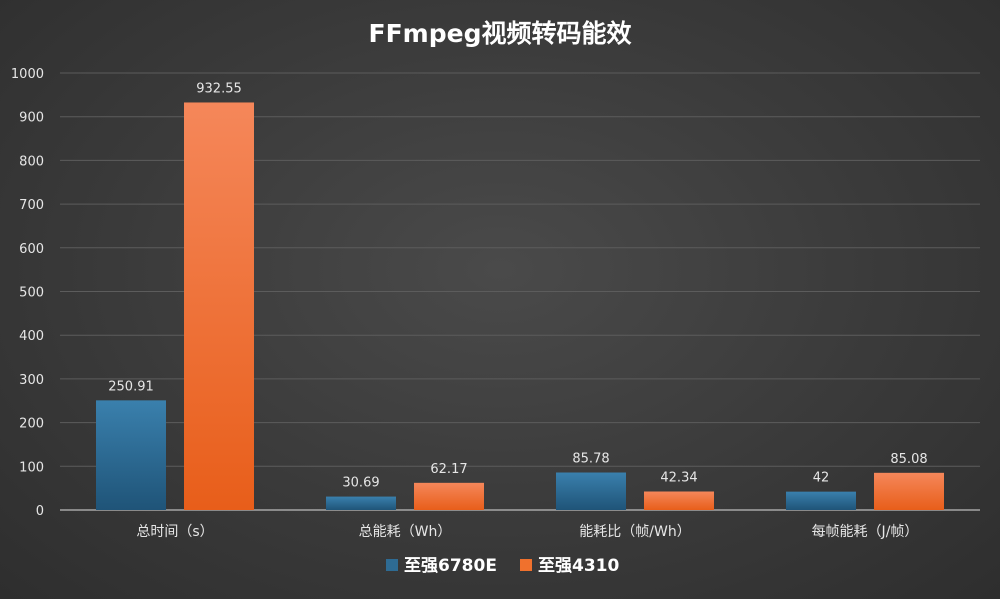 The width and height of the screenshot is (1000, 599). Describe the element at coordinates (31, 380) in the screenshot. I see `y-tick-label: 300` at that location.